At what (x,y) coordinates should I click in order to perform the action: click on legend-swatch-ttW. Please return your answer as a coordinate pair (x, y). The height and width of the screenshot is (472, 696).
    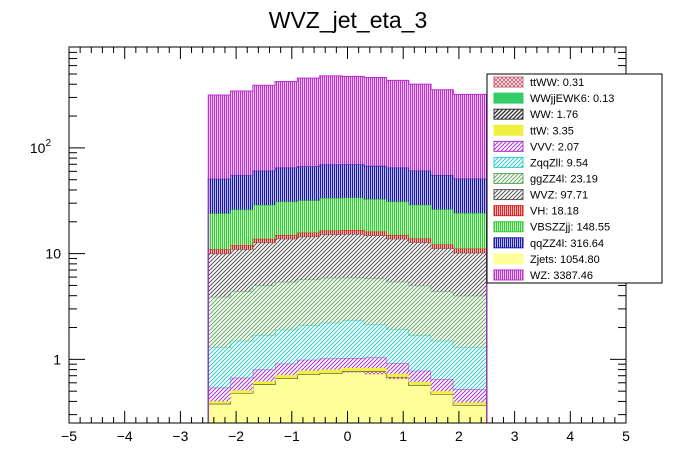
    Looking at the image, I should click on (508, 130).